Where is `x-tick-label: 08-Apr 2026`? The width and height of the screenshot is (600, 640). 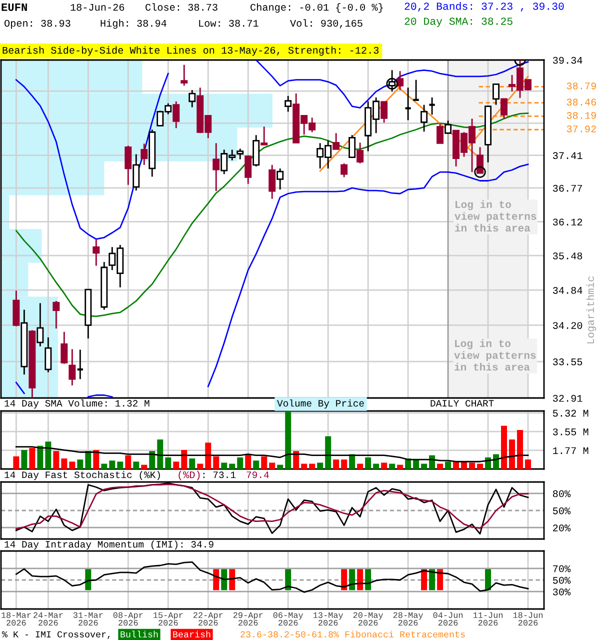
x-tick-label: 08-Apr 2026 is located at coordinates (128, 619).